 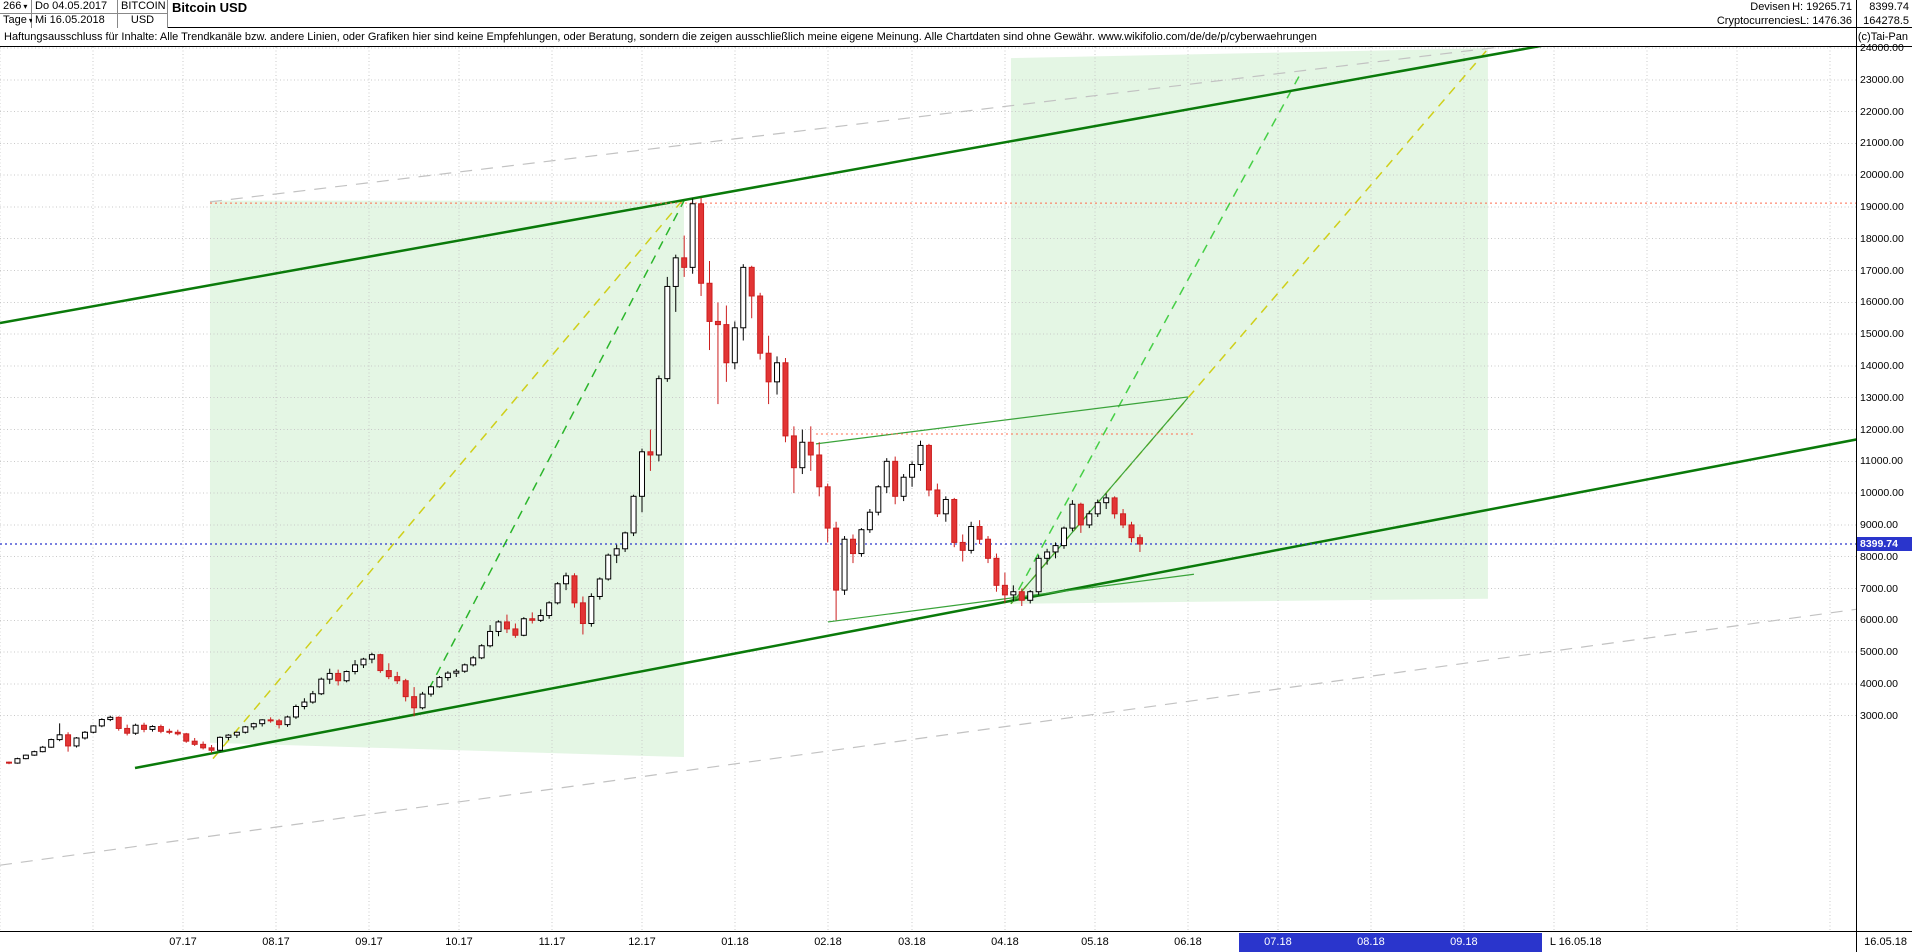 I want to click on axis-separator-line, so click(x=1856, y=476).